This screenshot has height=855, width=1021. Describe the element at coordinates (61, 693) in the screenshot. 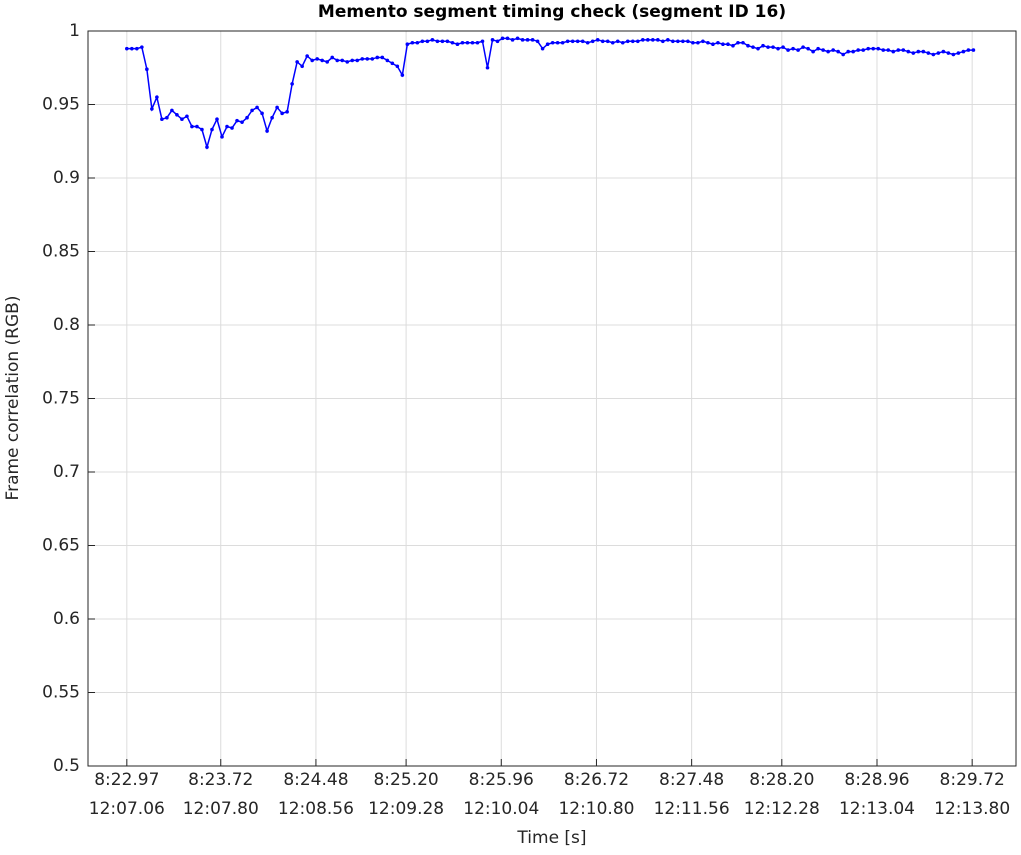

I see `y-tick-label: 0.55` at that location.